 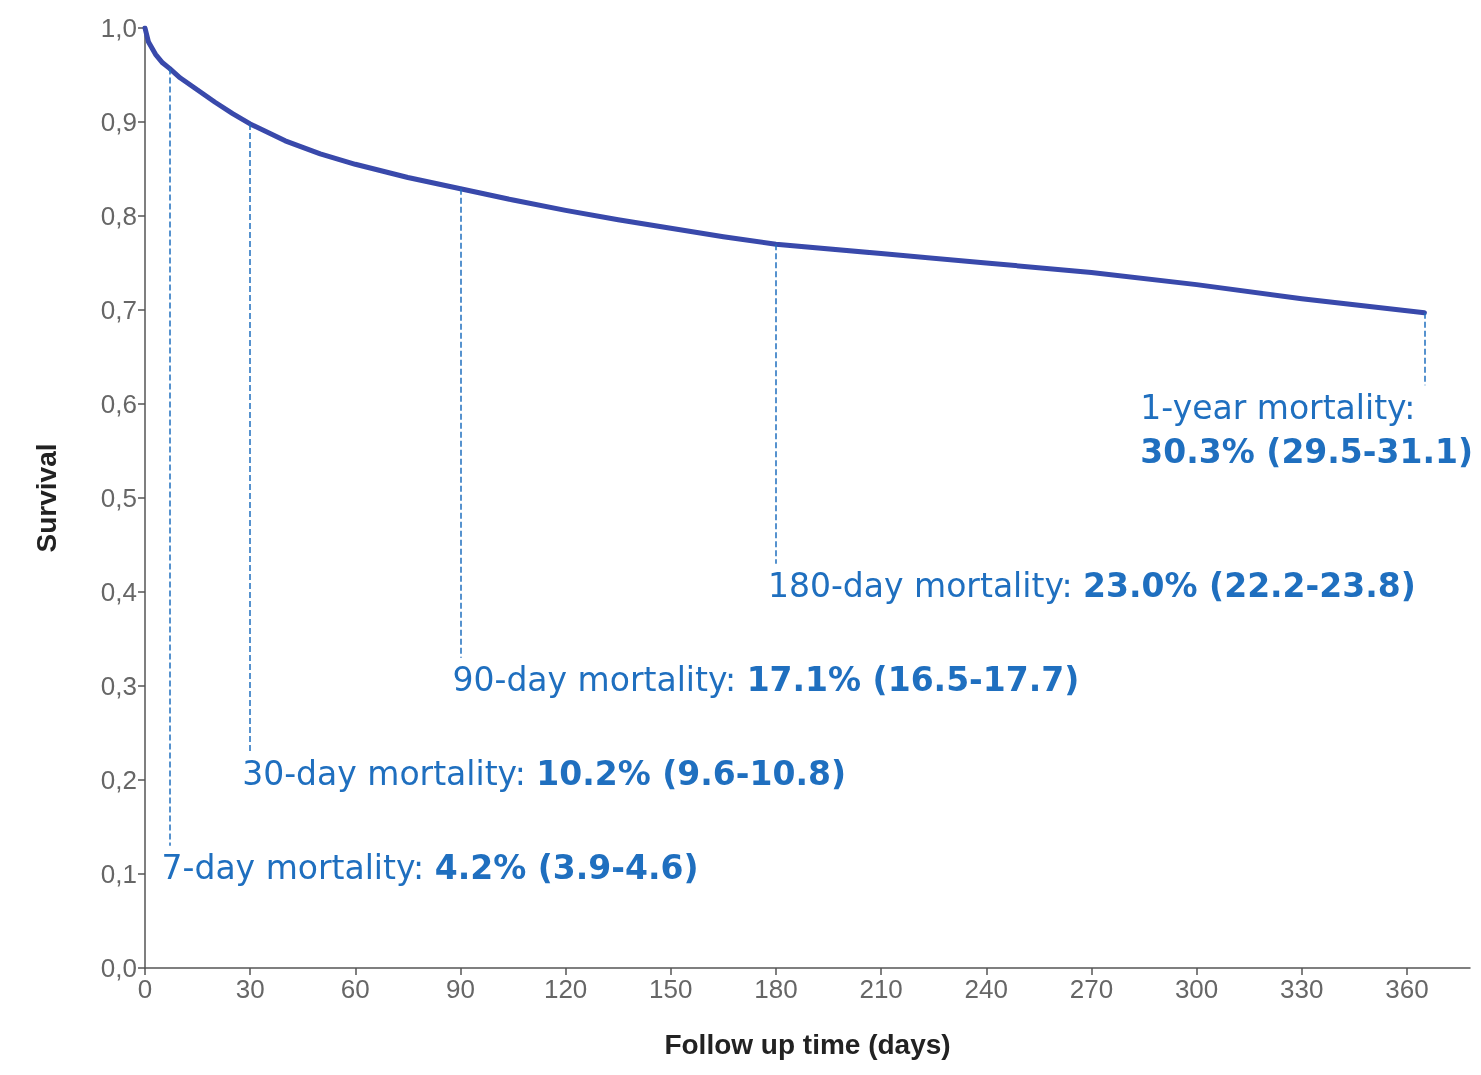 I want to click on y-tick-label: 0,0, so click(x=118, y=968).